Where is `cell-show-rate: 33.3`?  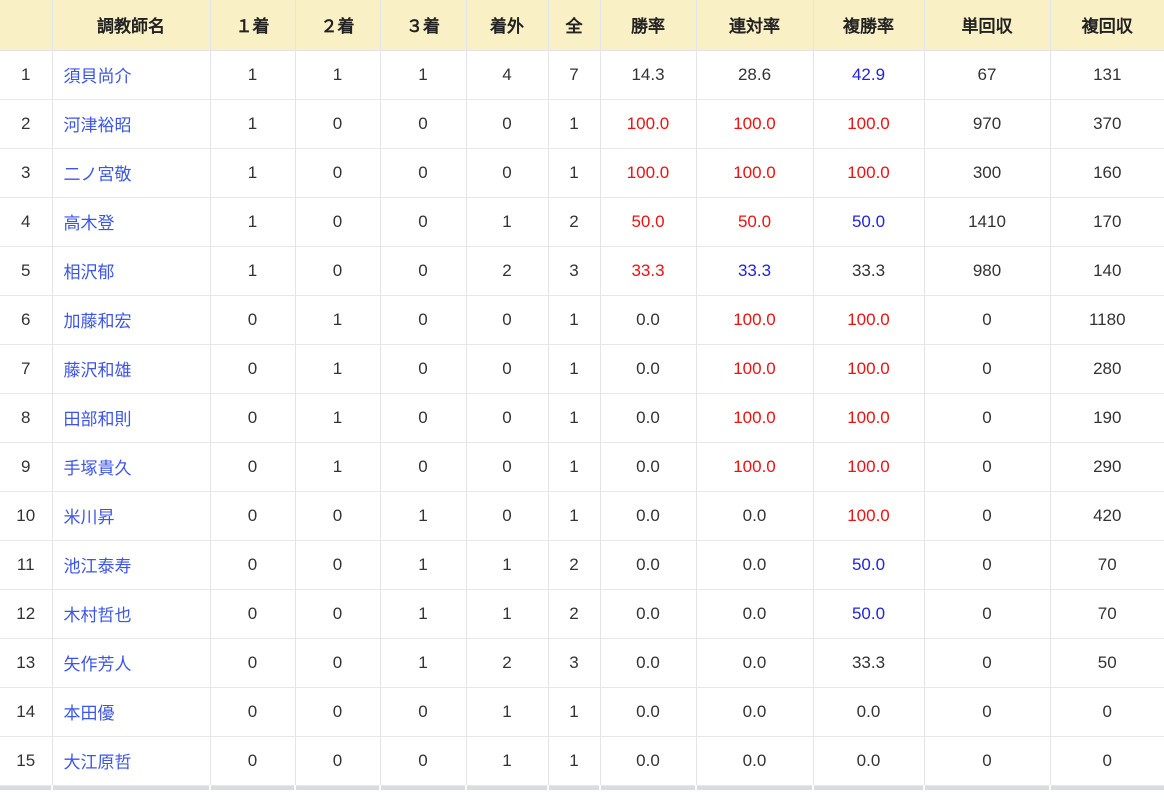
cell-show-rate: 33.3 is located at coordinates (868, 662).